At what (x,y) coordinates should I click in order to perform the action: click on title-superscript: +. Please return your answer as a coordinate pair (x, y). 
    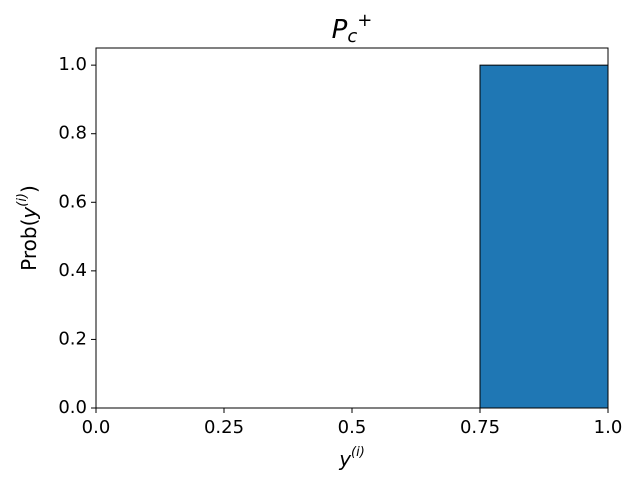
    Looking at the image, I should click on (364, 20).